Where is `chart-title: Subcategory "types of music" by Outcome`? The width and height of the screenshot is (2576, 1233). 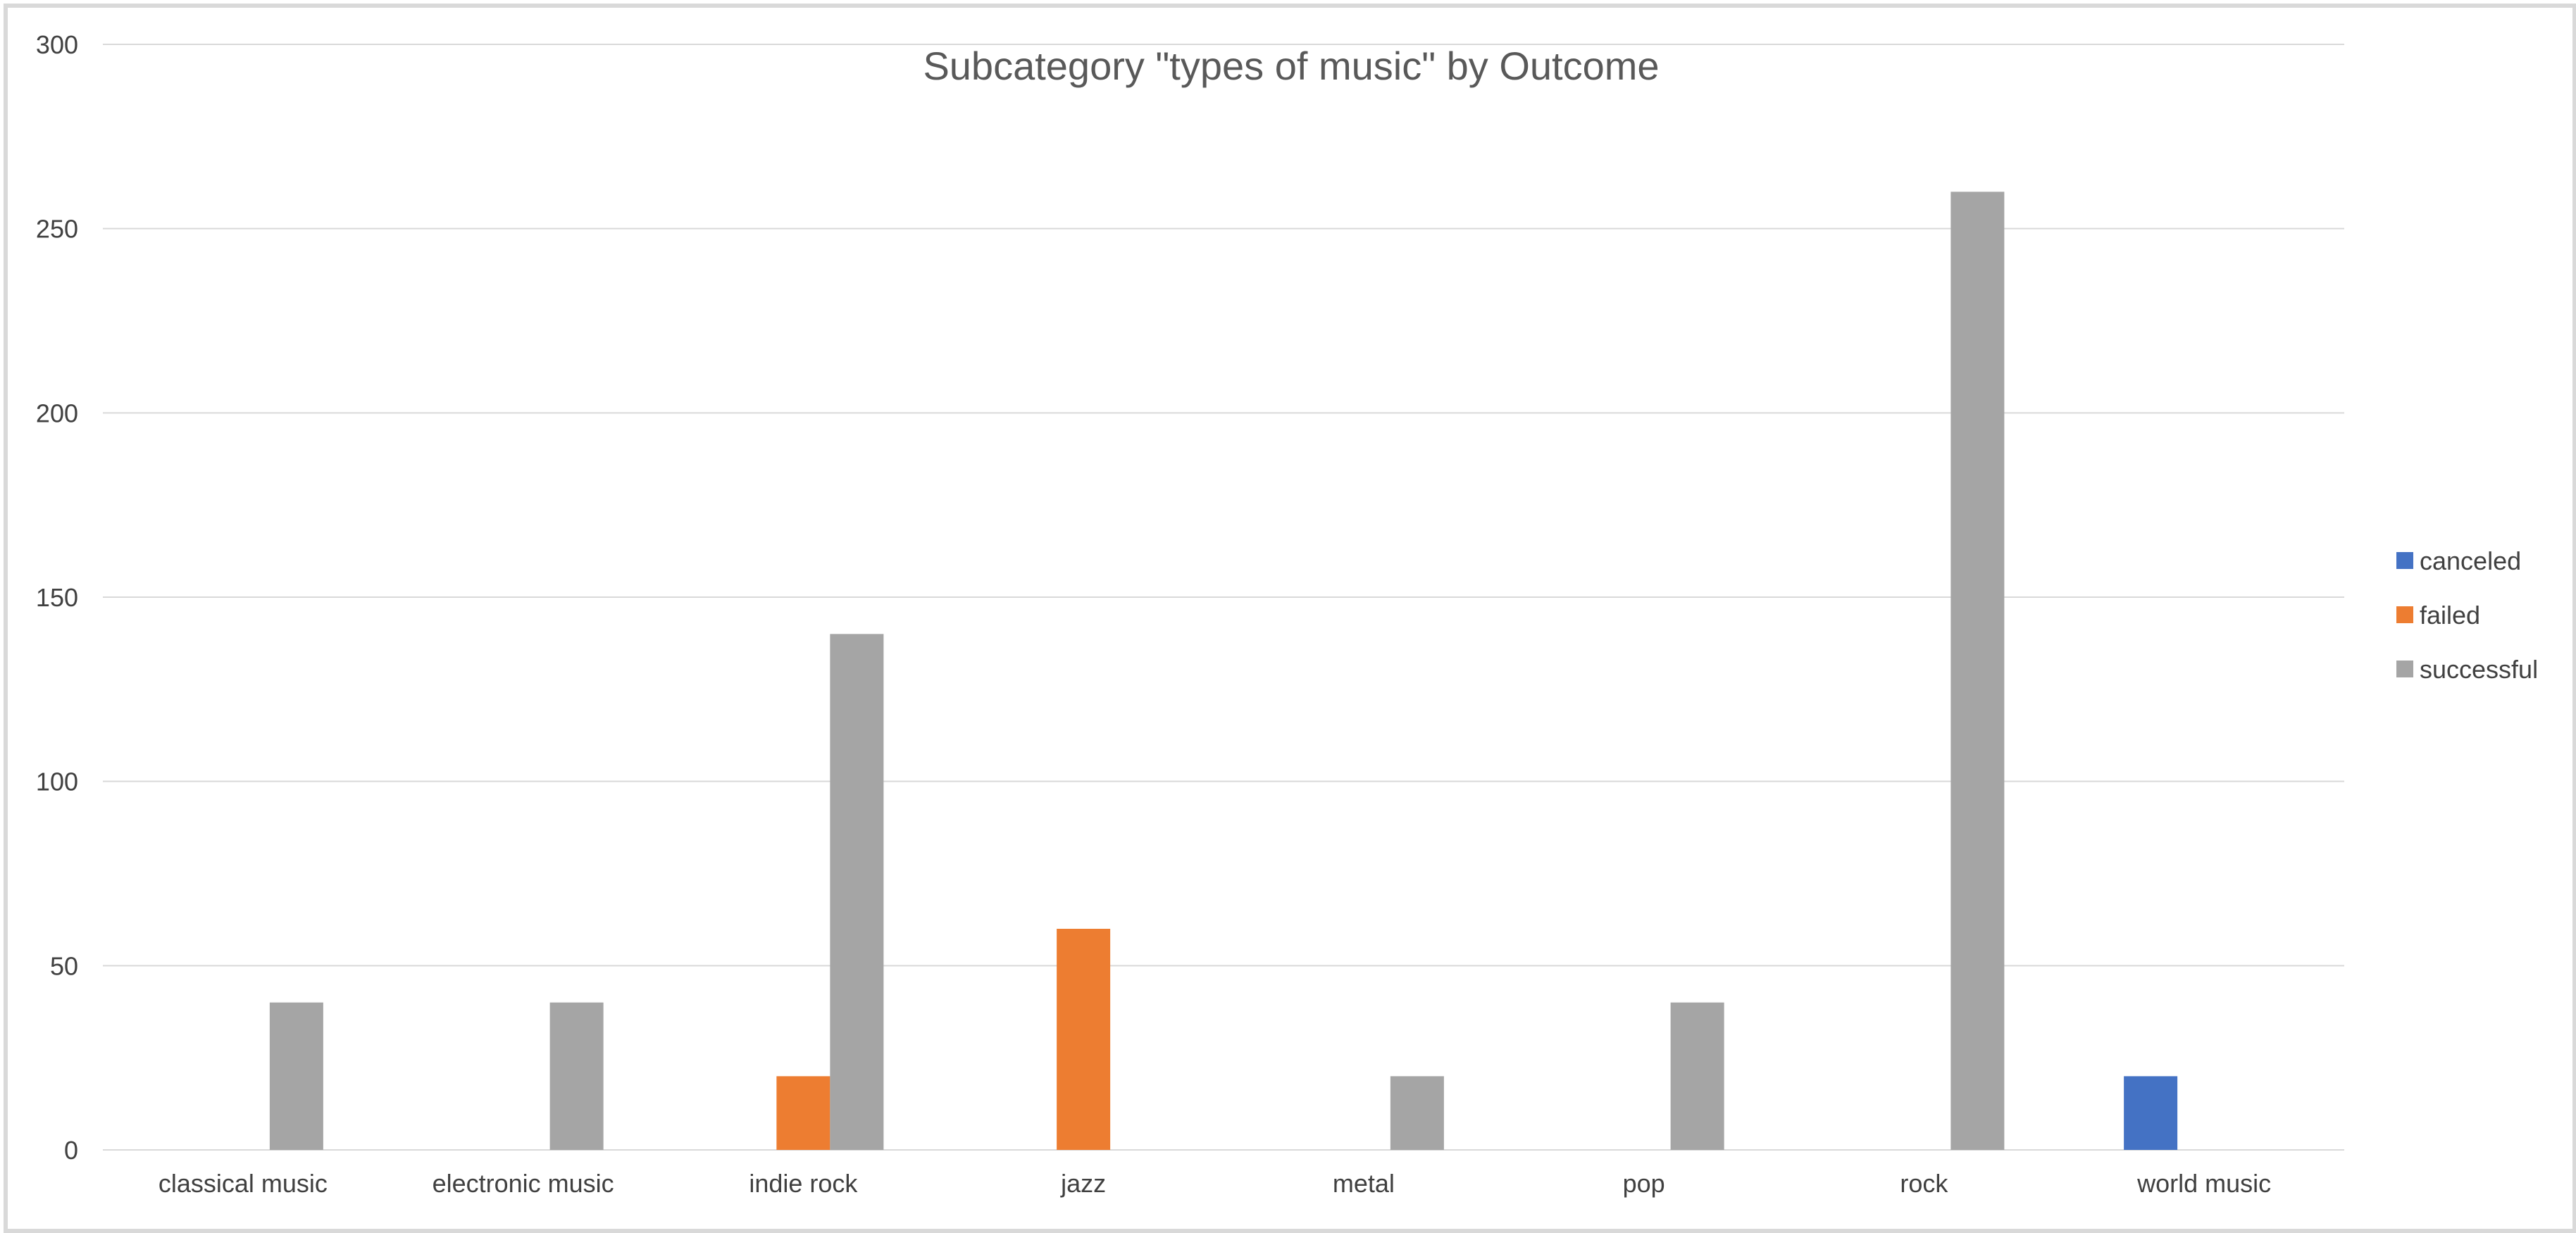
chart-title: Subcategory "types of music" by Outcome is located at coordinates (1291, 66).